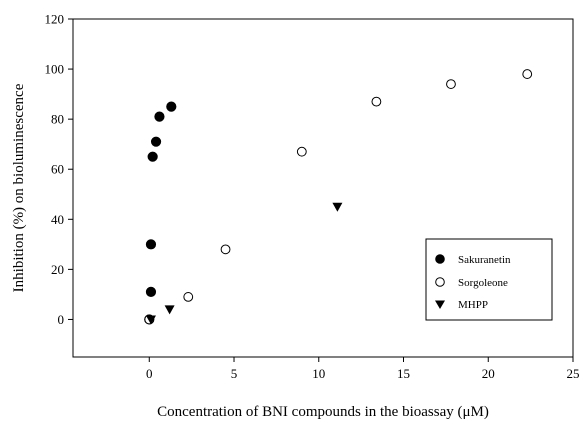 The image size is (582, 426). I want to click on x-tick-label-15: 15, so click(403, 373).